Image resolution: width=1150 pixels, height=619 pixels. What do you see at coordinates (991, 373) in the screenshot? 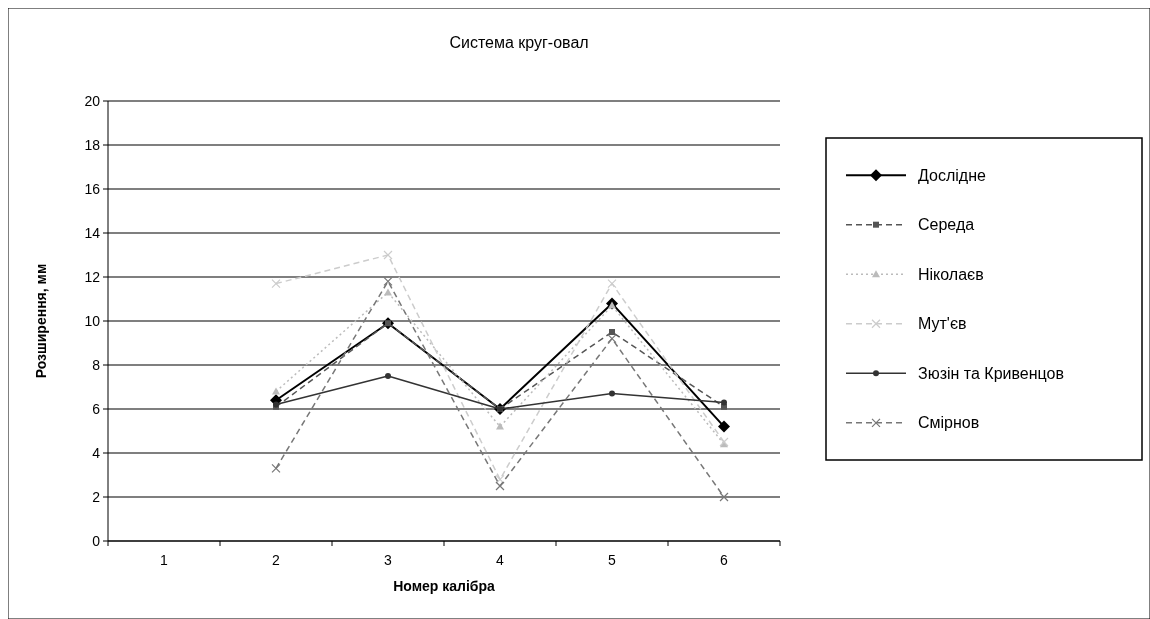
I see `legend-label: Зюзін та Кривенцов` at bounding box center [991, 373].